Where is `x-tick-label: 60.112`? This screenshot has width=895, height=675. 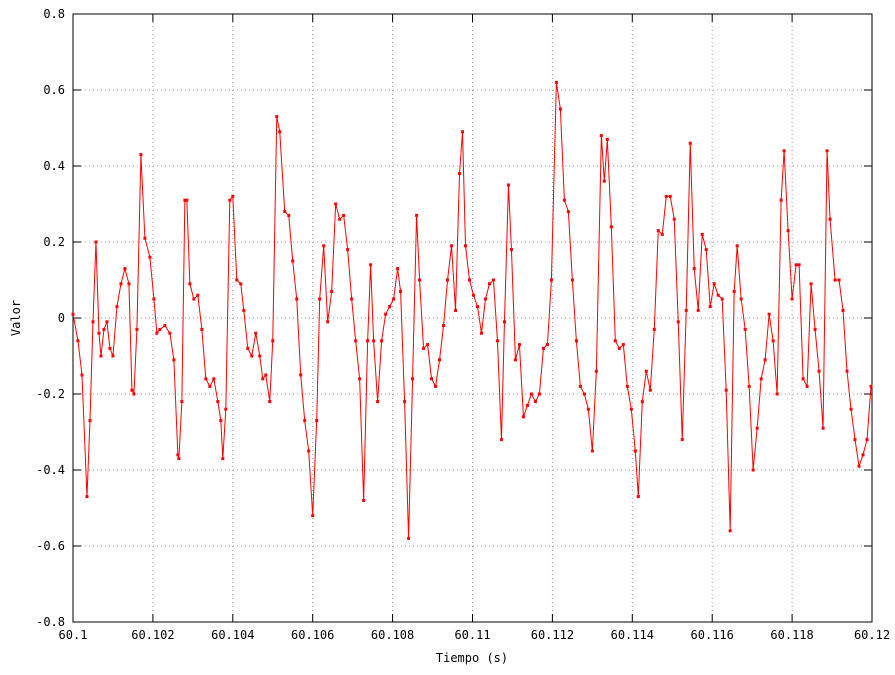 x-tick-label: 60.112 is located at coordinates (552, 635).